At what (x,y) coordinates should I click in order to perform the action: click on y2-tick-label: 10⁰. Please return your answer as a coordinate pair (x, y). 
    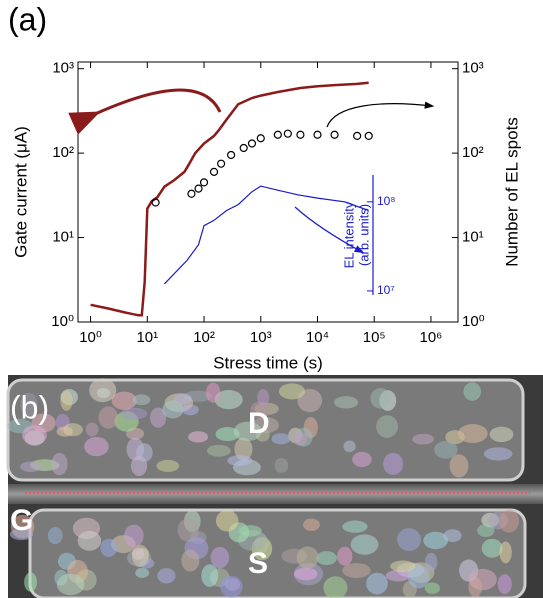
    Looking at the image, I should click on (473, 321).